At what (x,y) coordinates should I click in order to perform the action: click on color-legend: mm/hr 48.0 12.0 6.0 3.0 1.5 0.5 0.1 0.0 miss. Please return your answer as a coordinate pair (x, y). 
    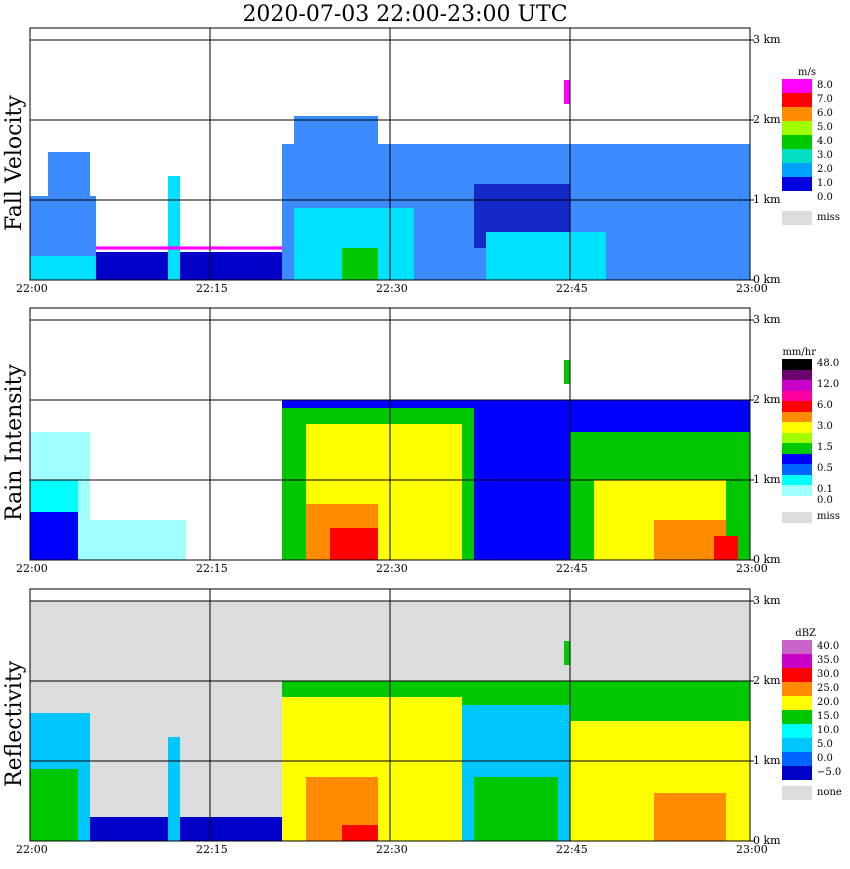
    Looking at the image, I should click on (816, 435).